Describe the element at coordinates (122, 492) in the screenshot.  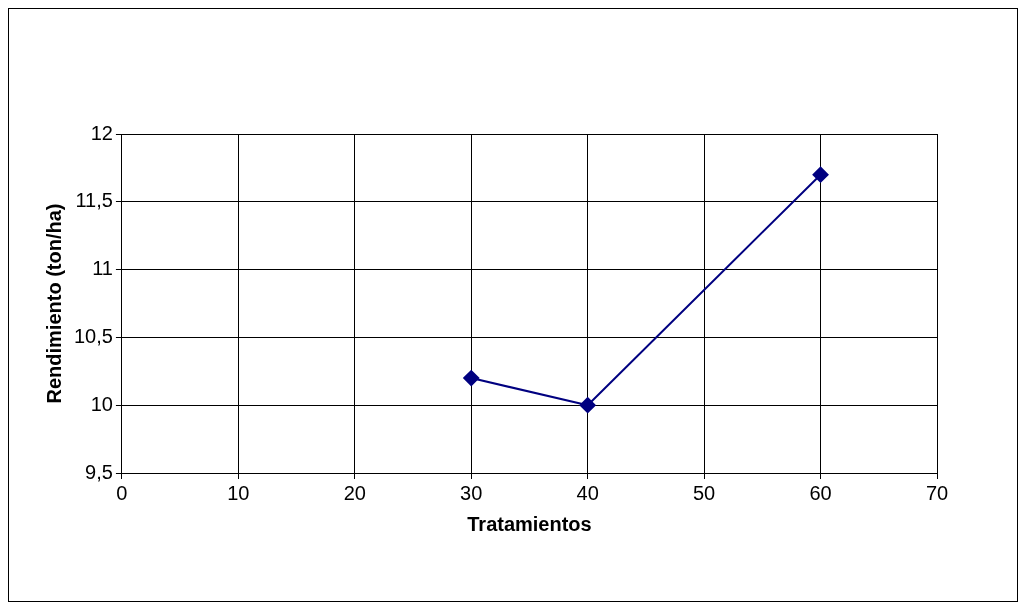
I see `x-tick-label: 0` at that location.